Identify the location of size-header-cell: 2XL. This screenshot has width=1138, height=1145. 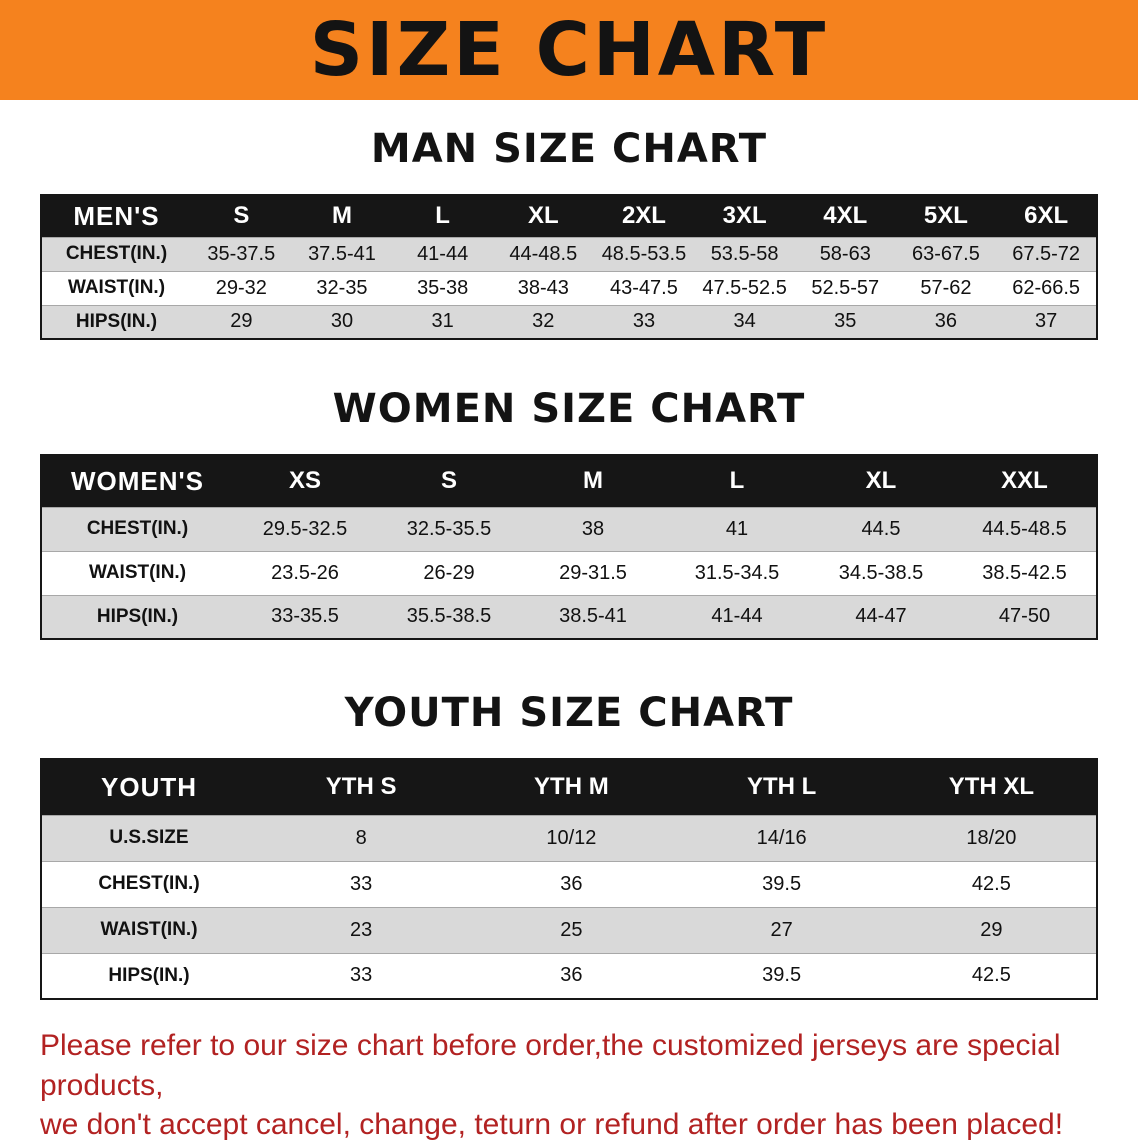
(644, 216).